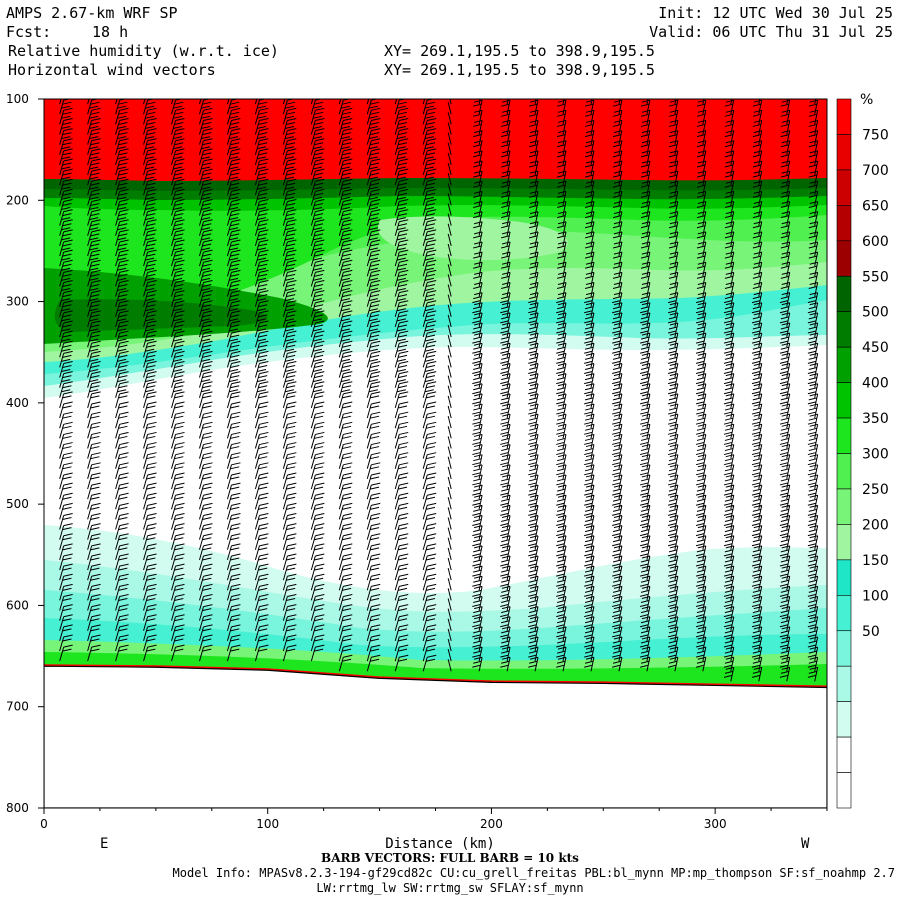 Image resolution: width=900 pixels, height=900 pixels. I want to click on colorbar-swatch, so click(844, 613).